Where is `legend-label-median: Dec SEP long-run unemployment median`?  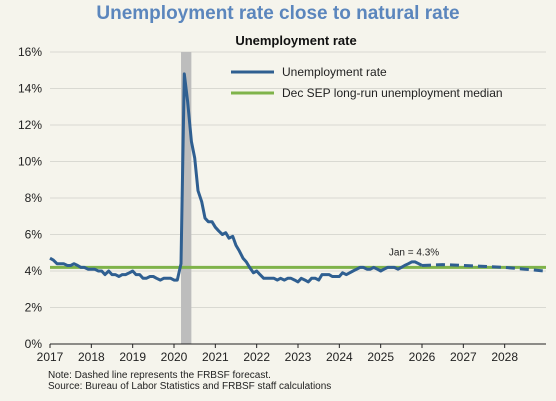
legend-label-median: Dec SEP long-run unemployment median is located at coordinates (392, 93).